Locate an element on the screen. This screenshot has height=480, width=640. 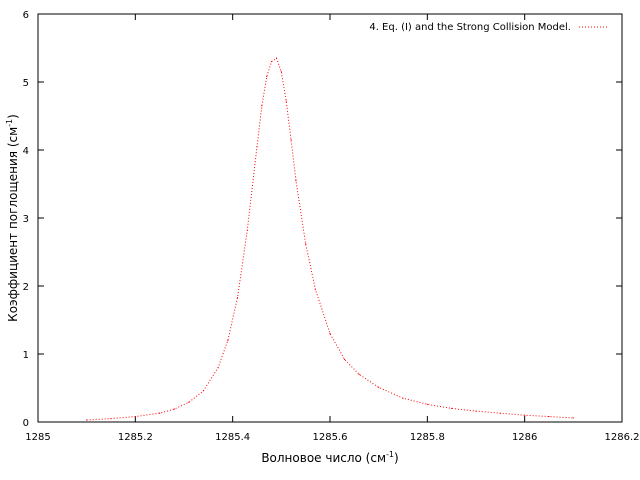
x-tick-label: 1285.4 is located at coordinates (232, 437).